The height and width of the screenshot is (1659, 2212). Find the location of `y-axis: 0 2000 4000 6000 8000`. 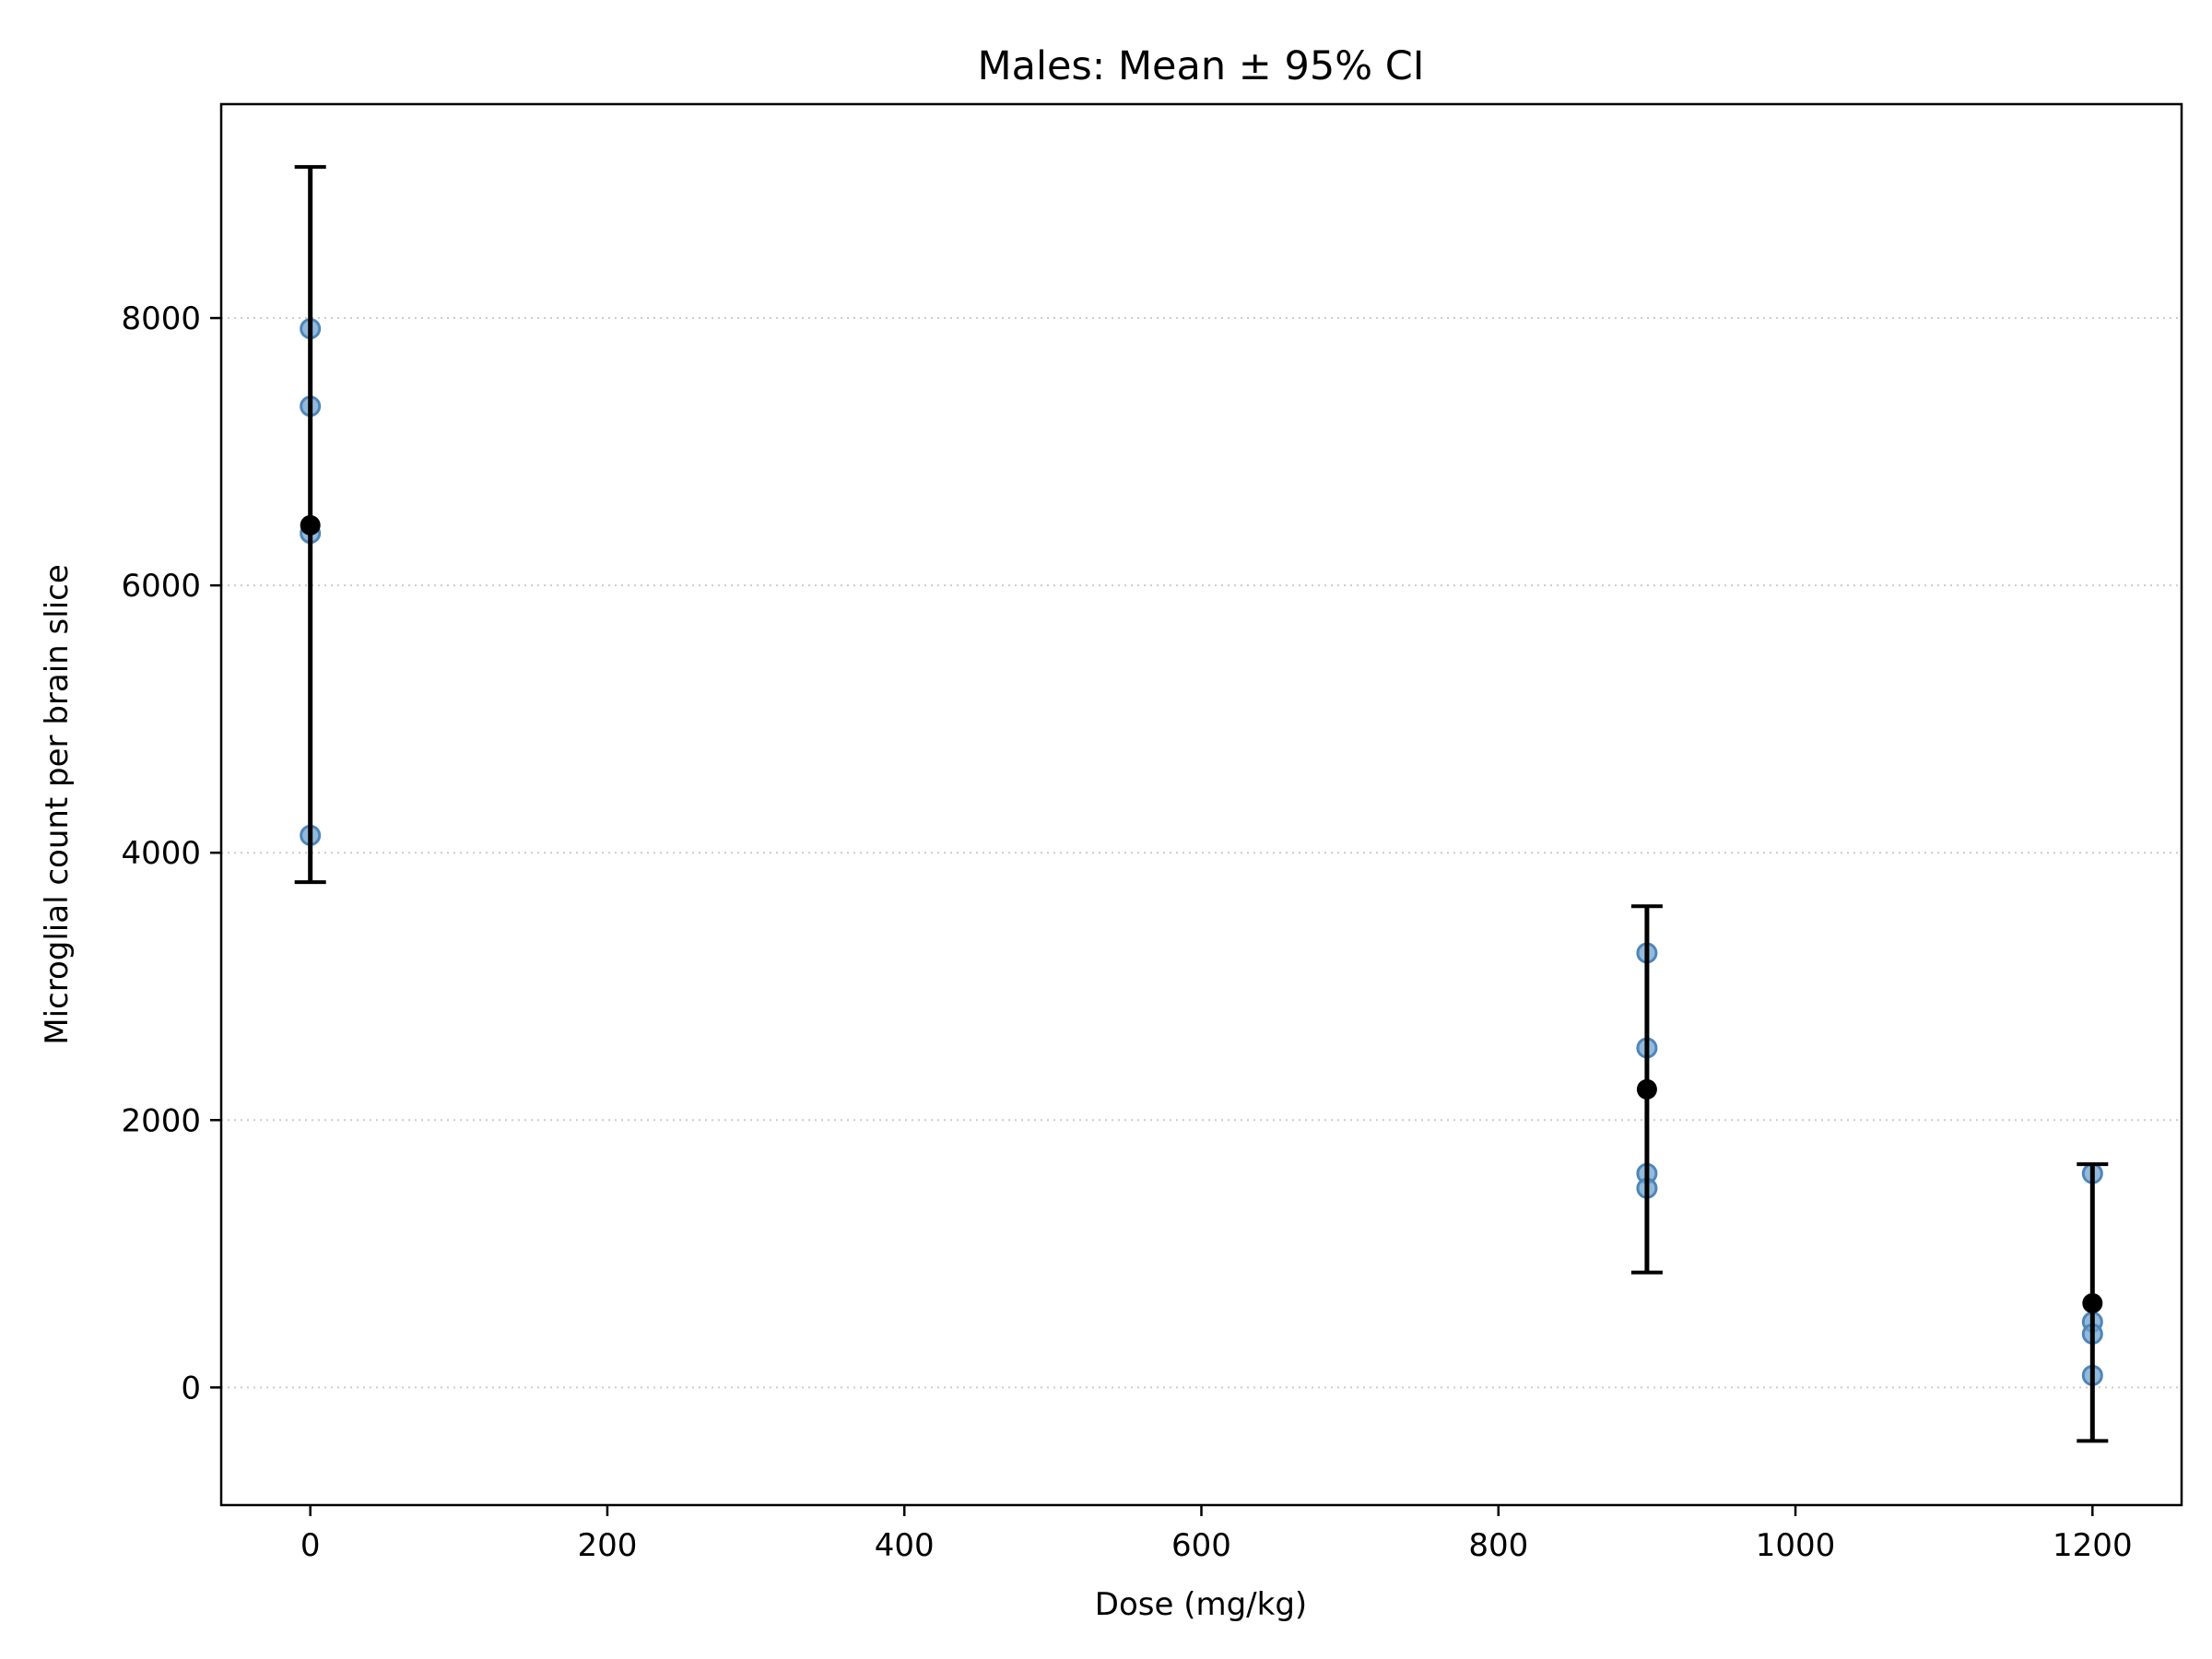

y-axis: 0 2000 4000 6000 8000 is located at coordinates (171, 853).